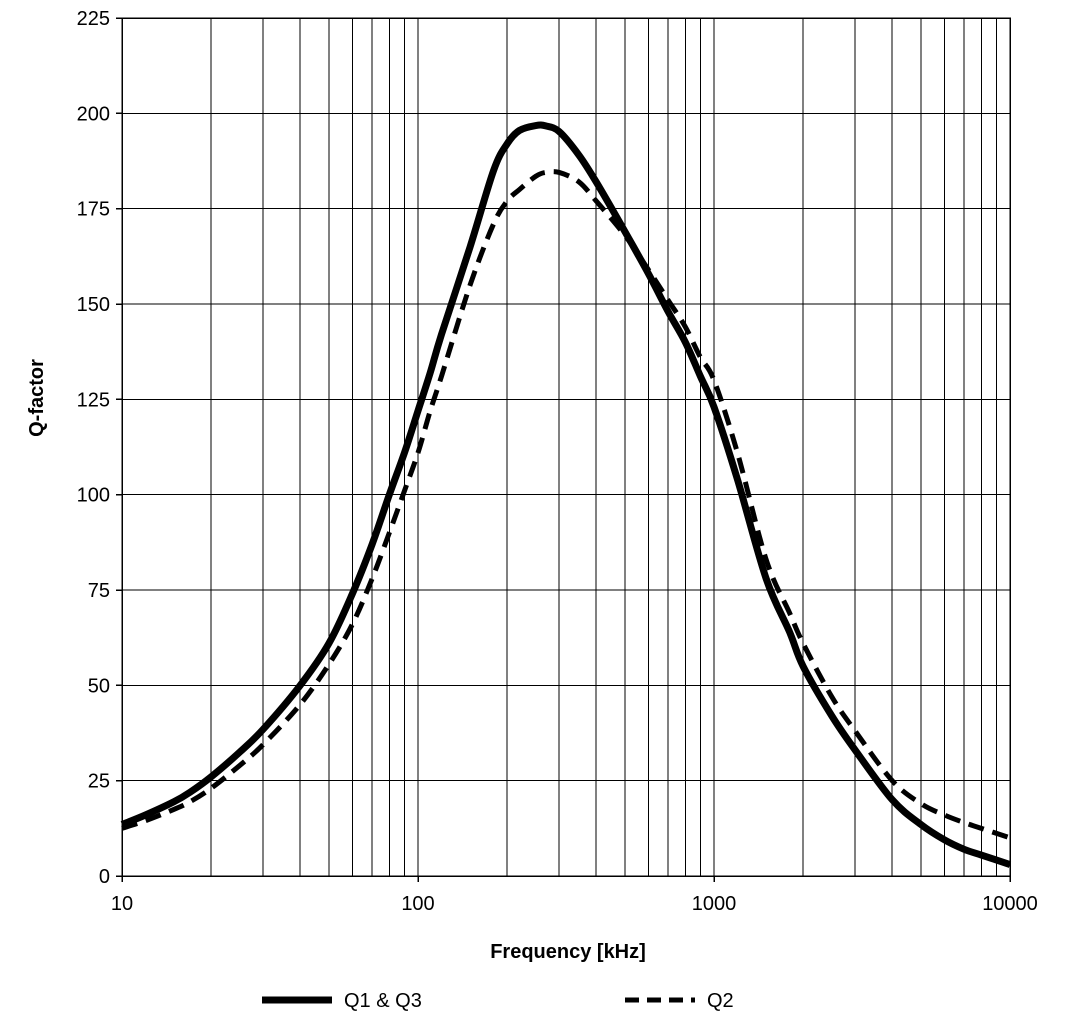 Image resolution: width=1069 pixels, height=1023 pixels. I want to click on legend-label: Q1 & Q3, so click(383, 1001).